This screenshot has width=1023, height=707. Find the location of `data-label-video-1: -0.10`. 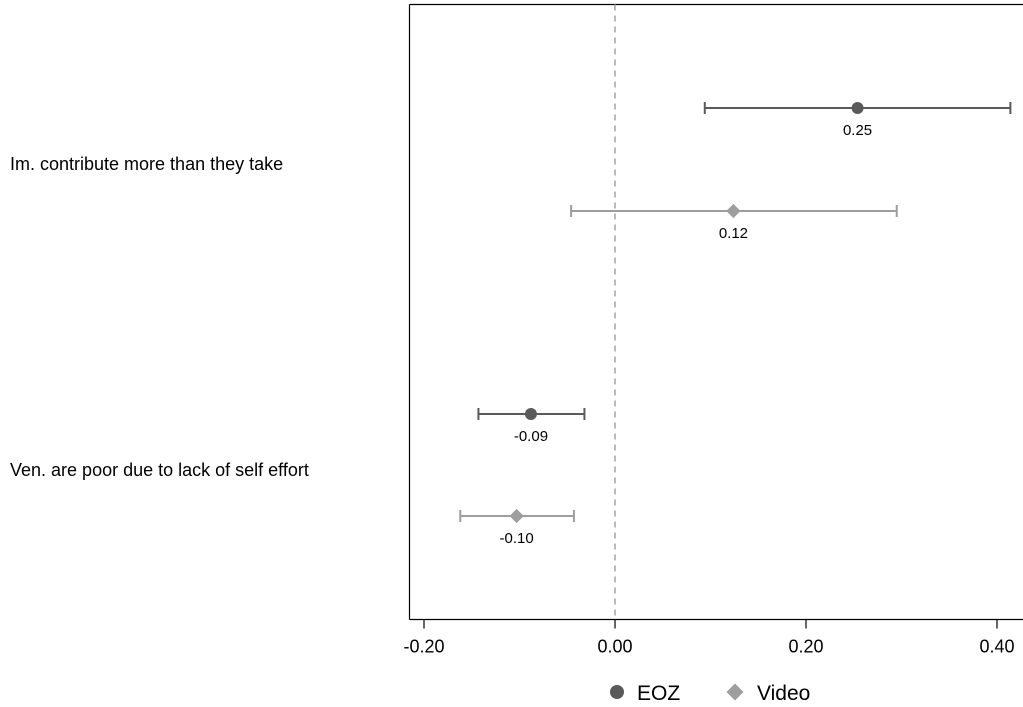

data-label-video-1: -0.10 is located at coordinates (517, 538).